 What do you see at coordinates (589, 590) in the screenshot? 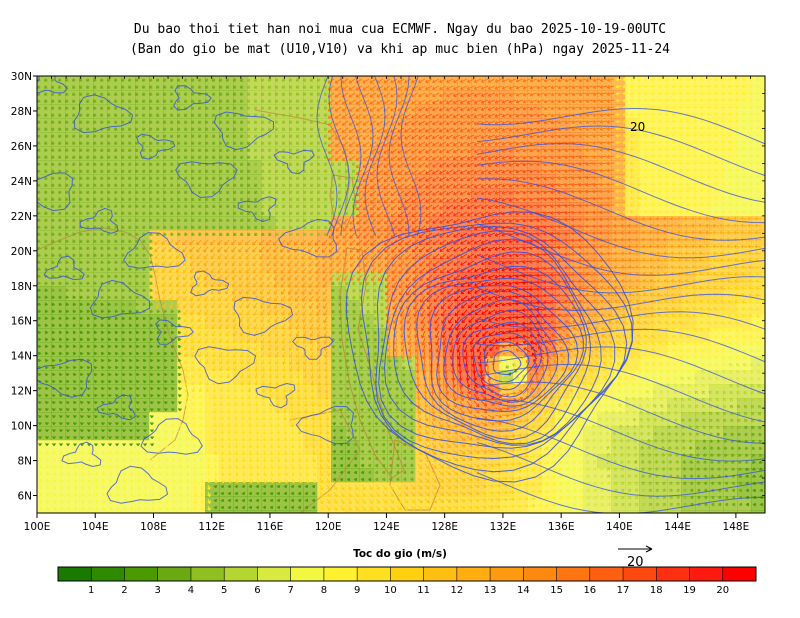
I see `colorbar-tick-label: 16` at bounding box center [589, 590].